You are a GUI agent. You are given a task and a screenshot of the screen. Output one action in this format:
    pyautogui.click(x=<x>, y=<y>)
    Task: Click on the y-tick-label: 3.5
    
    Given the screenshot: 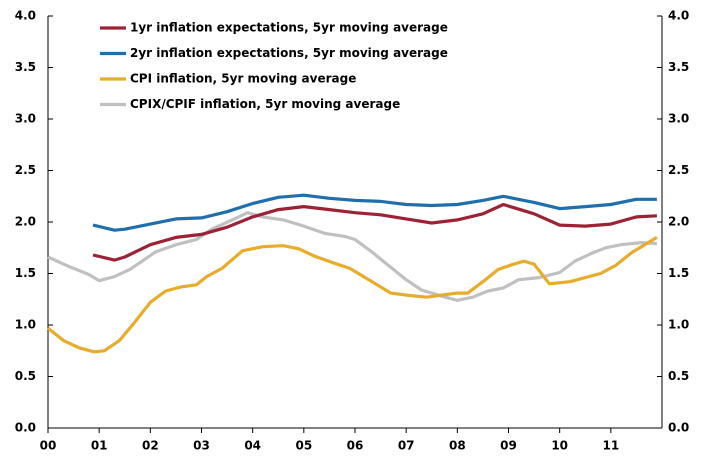 What is the action you would take?
    pyautogui.click(x=25, y=67)
    